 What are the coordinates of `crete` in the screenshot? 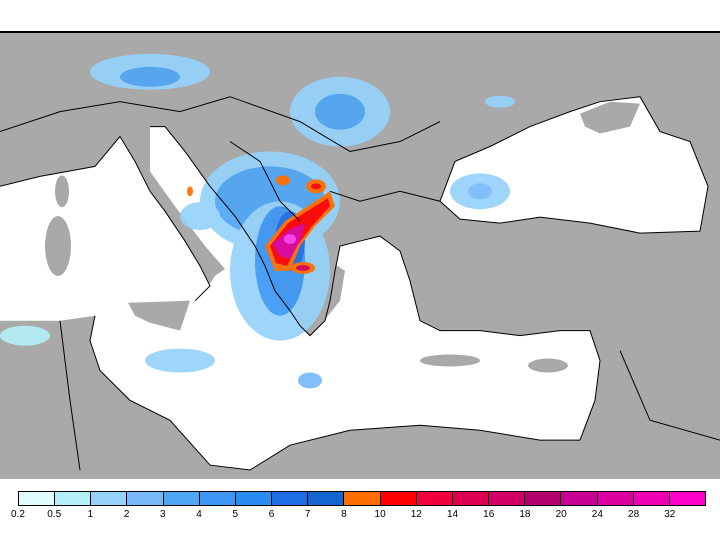 It's located at (450, 360).